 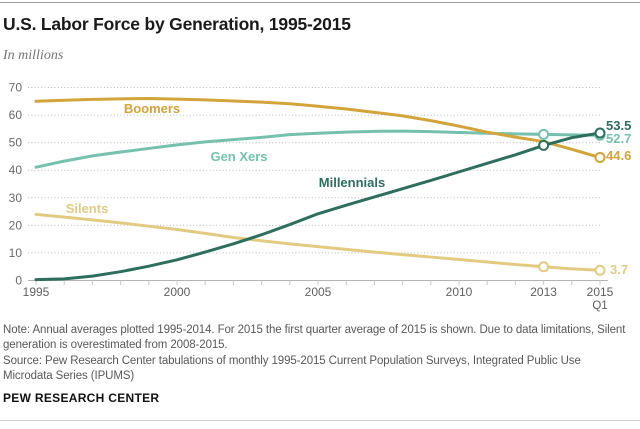 I want to click on x-tick-sublabel: Q1, so click(x=599, y=306).